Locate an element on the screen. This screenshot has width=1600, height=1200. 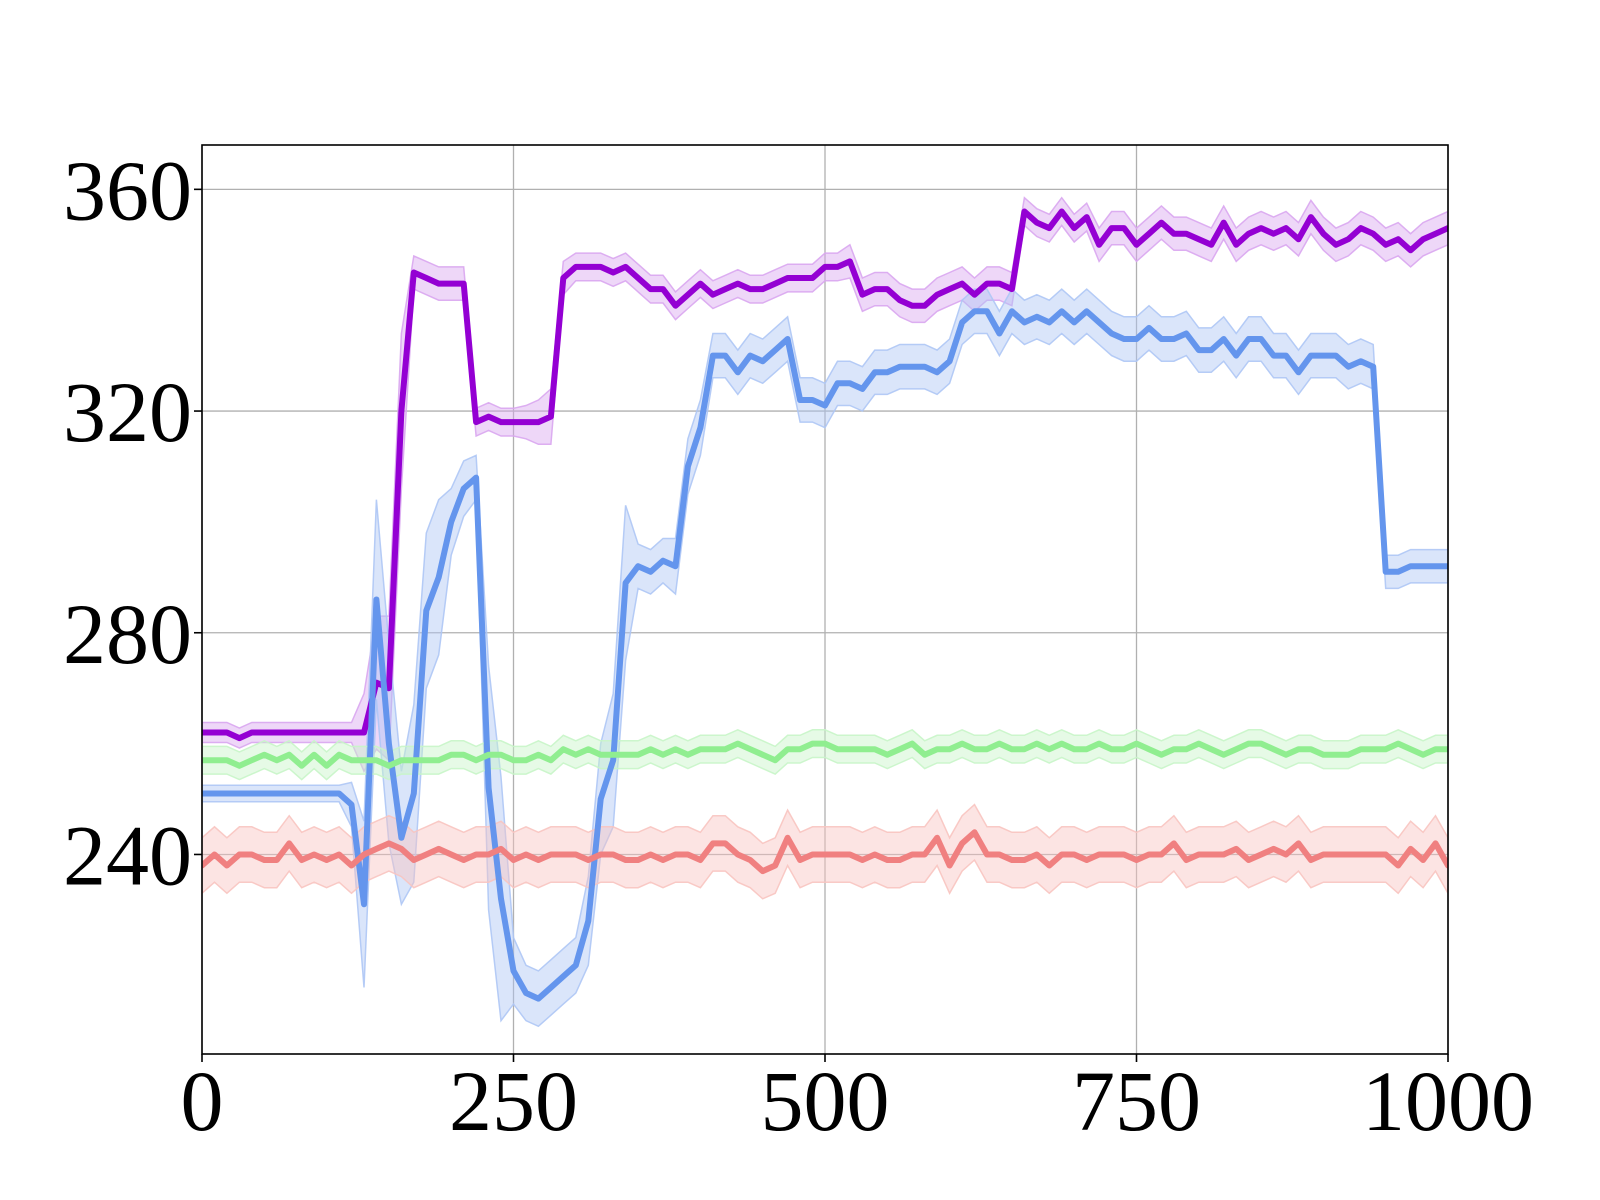
x-tick-label: 1000 is located at coordinates (1448, 1101).